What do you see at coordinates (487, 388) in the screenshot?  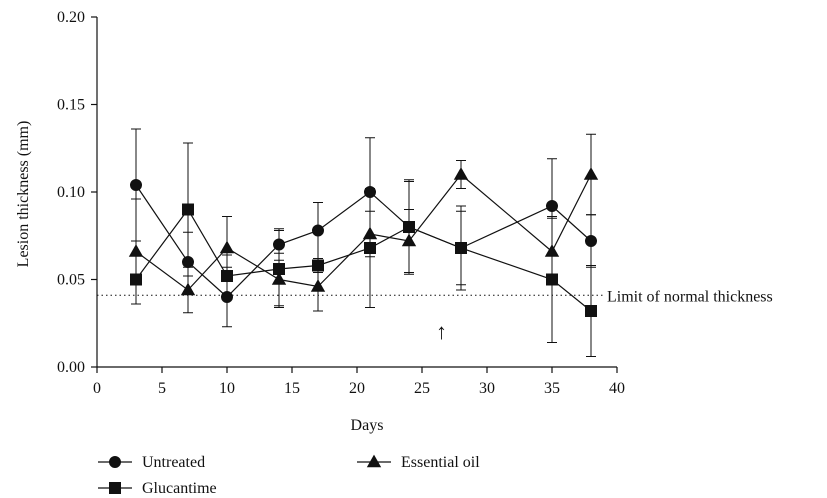 I see `x-tick-label: 30` at bounding box center [487, 388].